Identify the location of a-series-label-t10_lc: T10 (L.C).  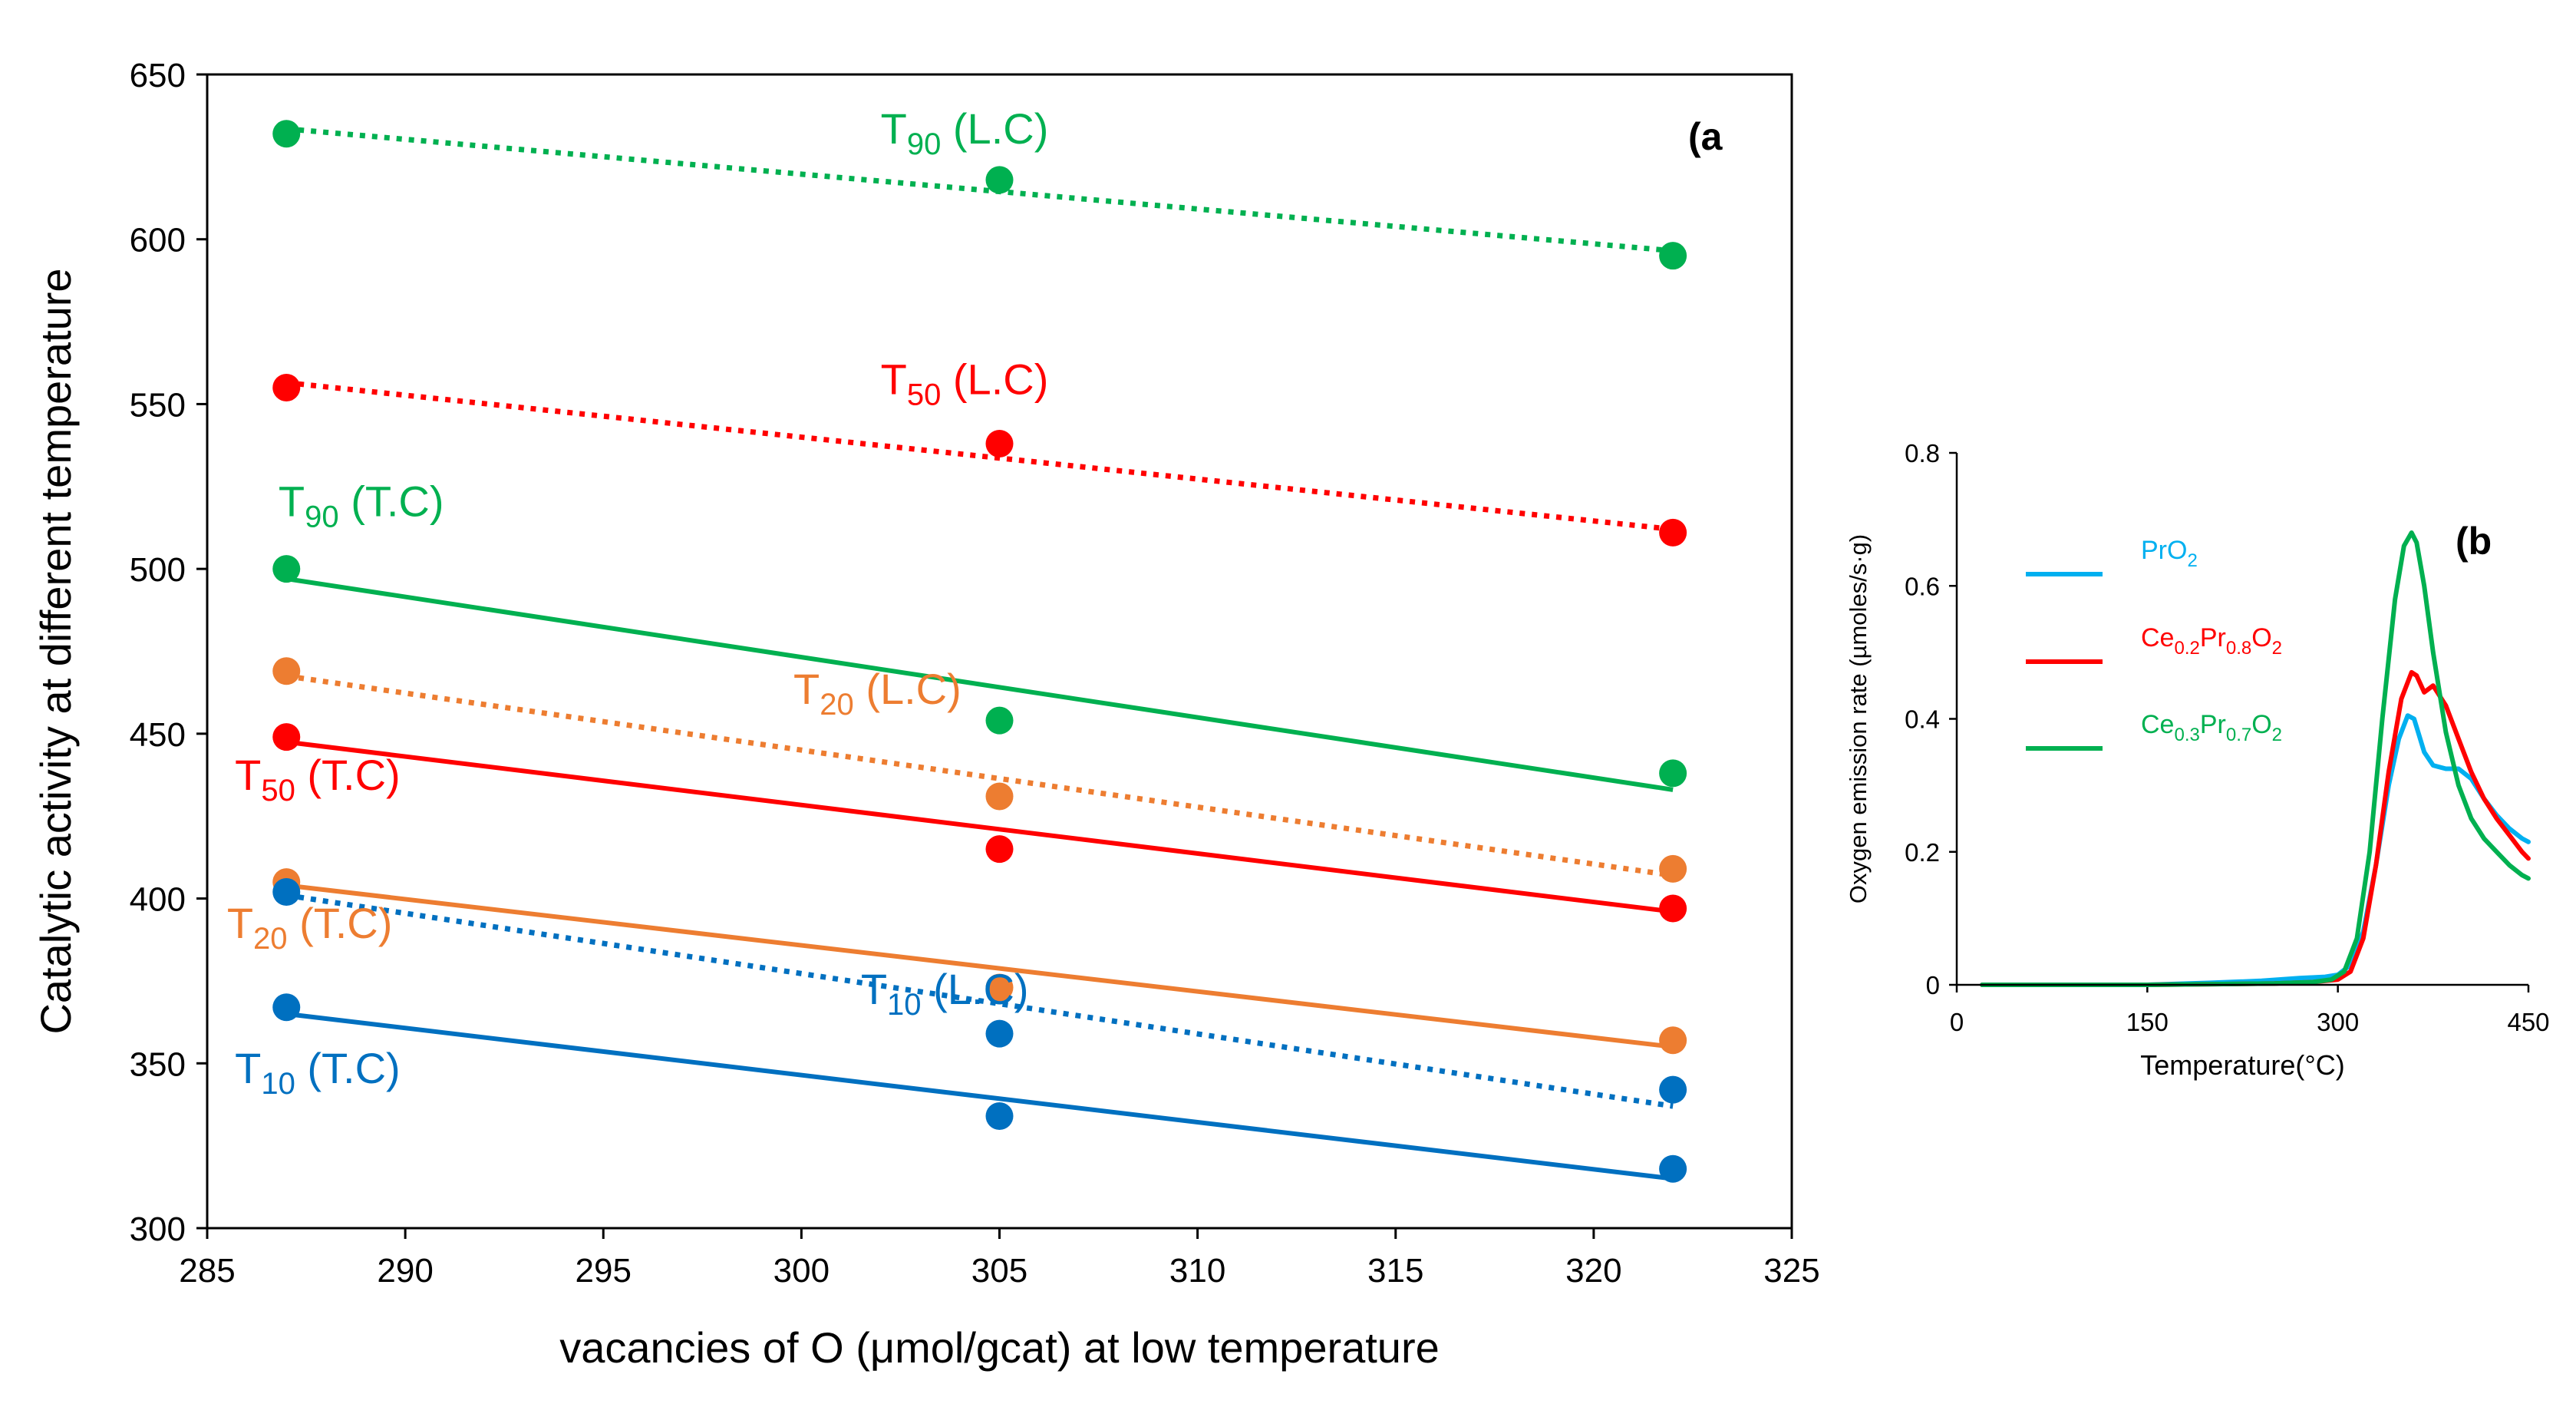
(945, 993).